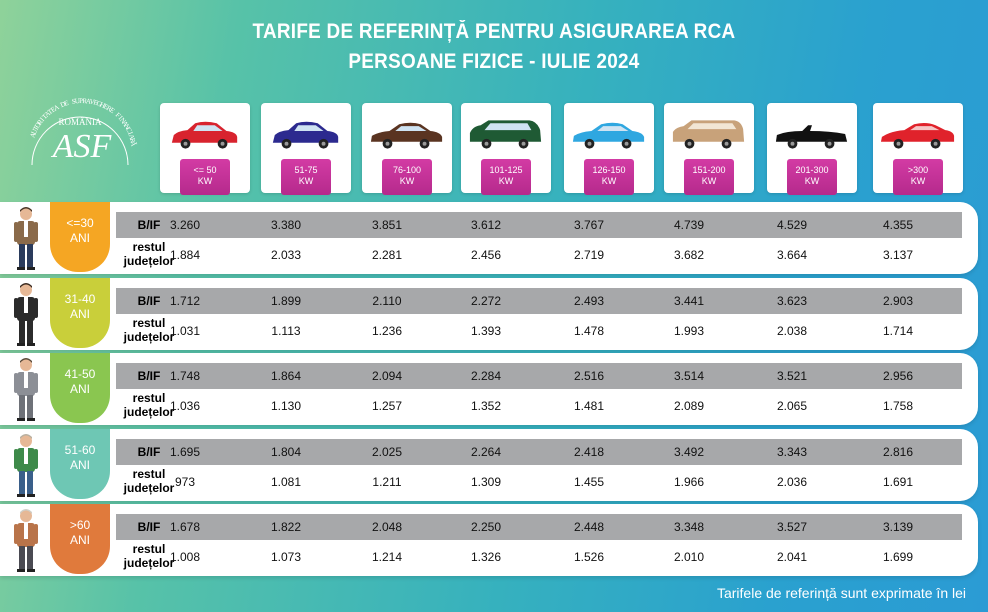 Image resolution: width=988 pixels, height=612 pixels. I want to click on power-category-label: 76-100 KW, so click(407, 177).